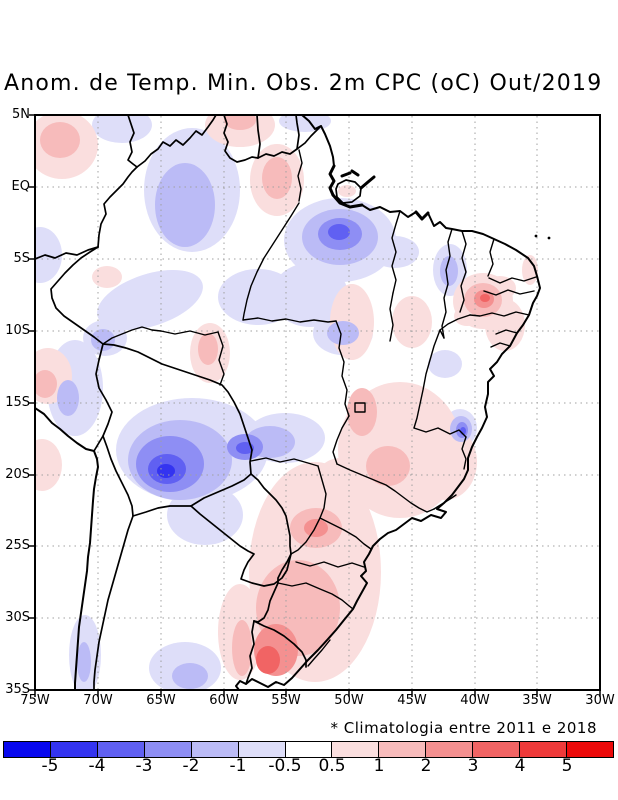  I want to click on lon-label-65W: 65W, so click(161, 700).